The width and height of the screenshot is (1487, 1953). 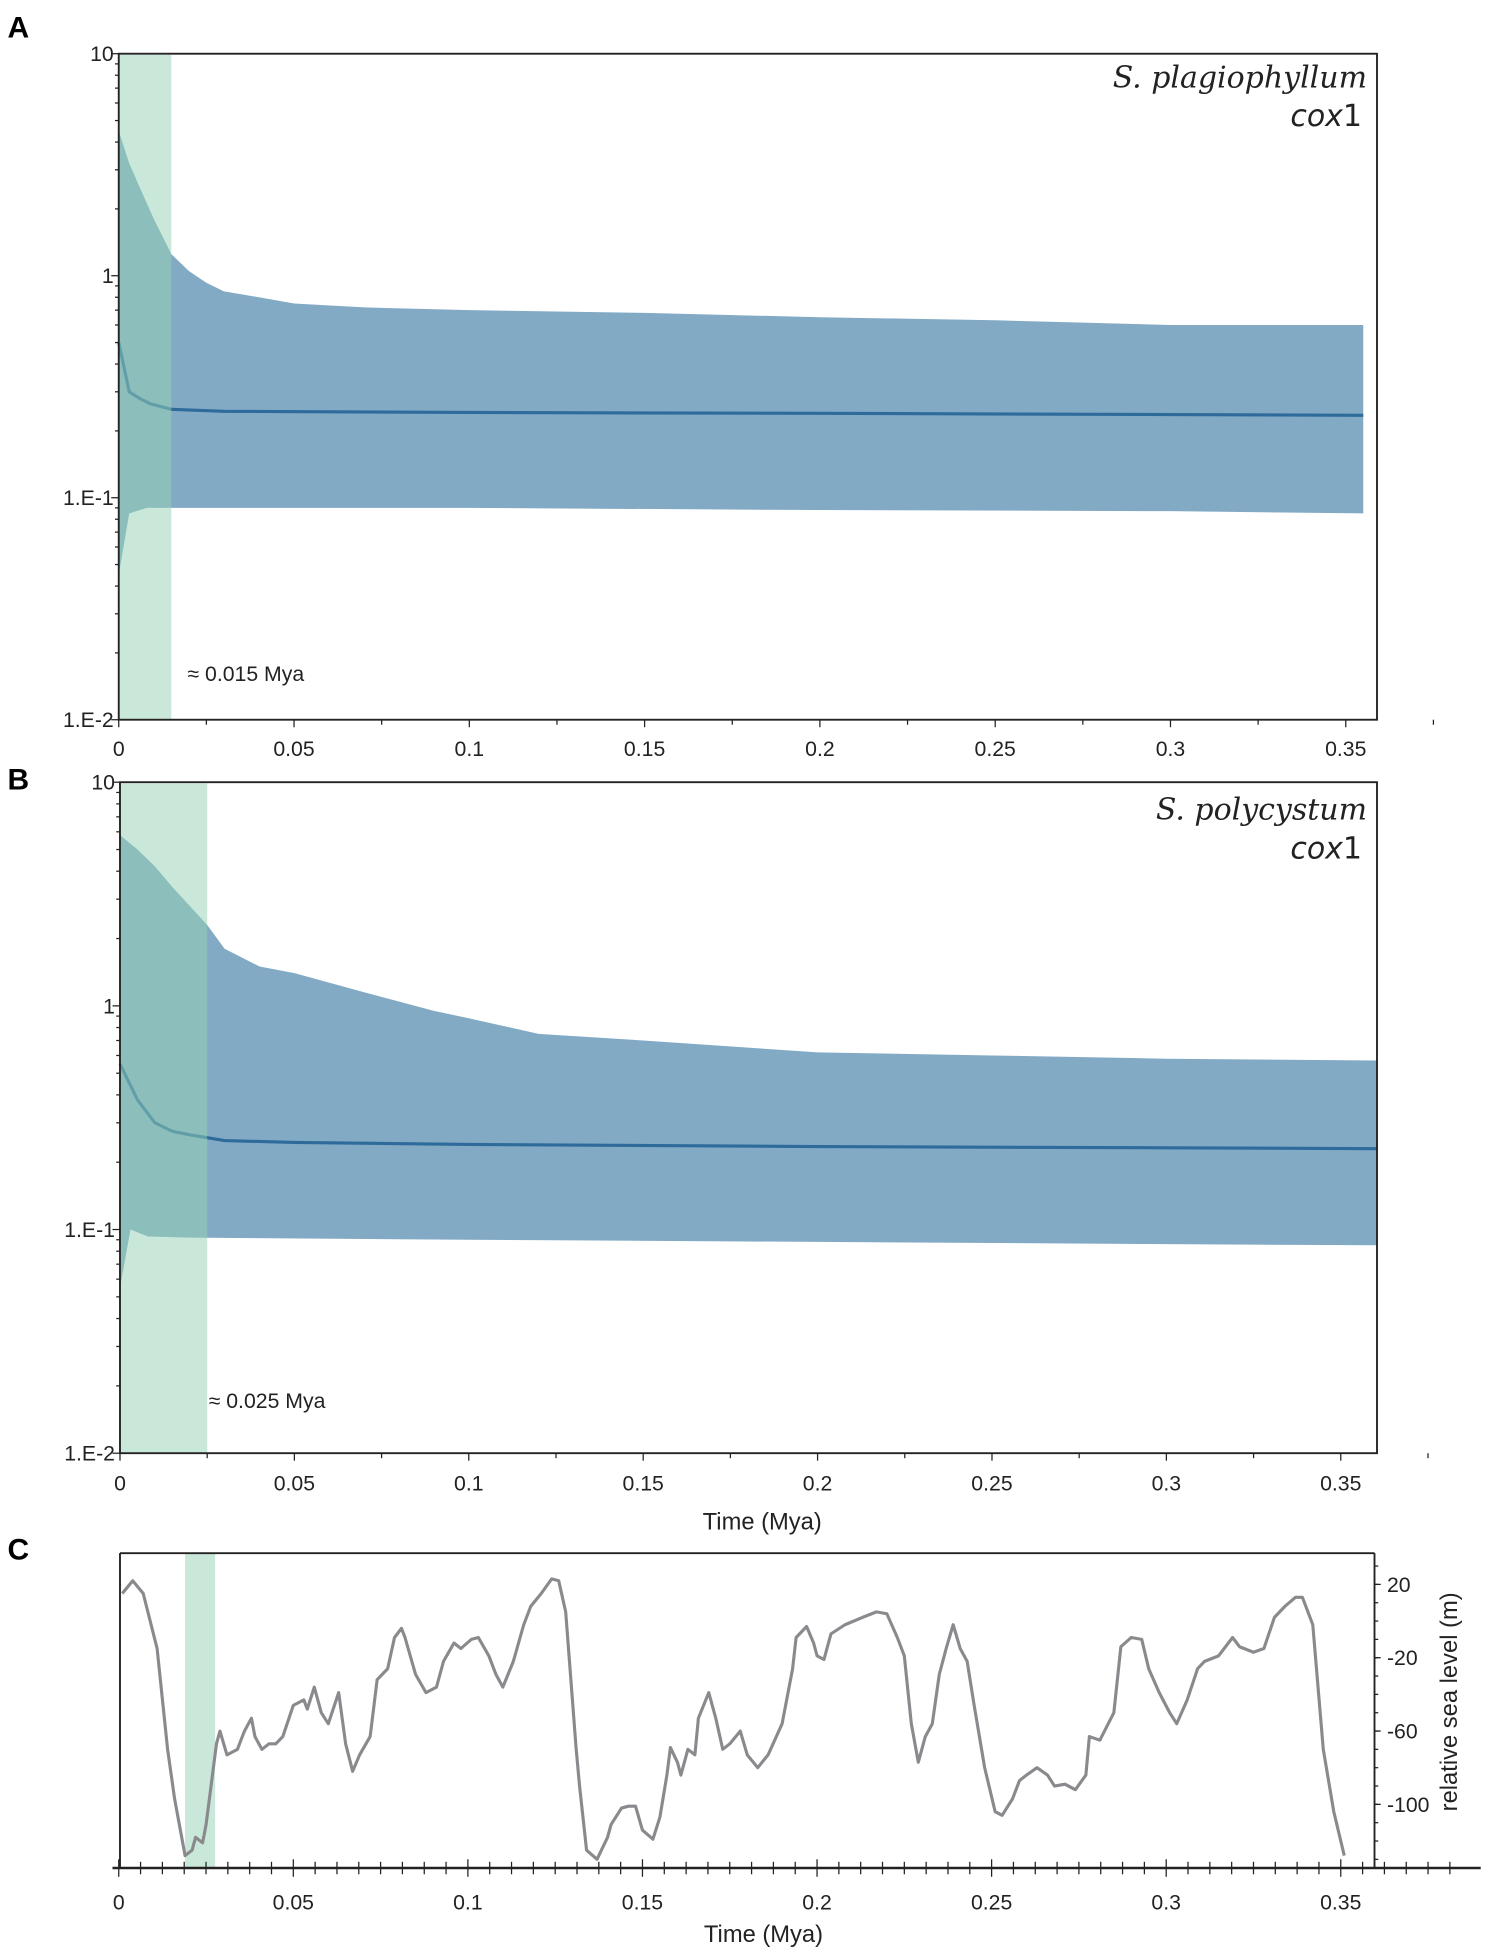 I want to click on x-axis-title-b: Time (Mya), so click(x=762, y=1522).